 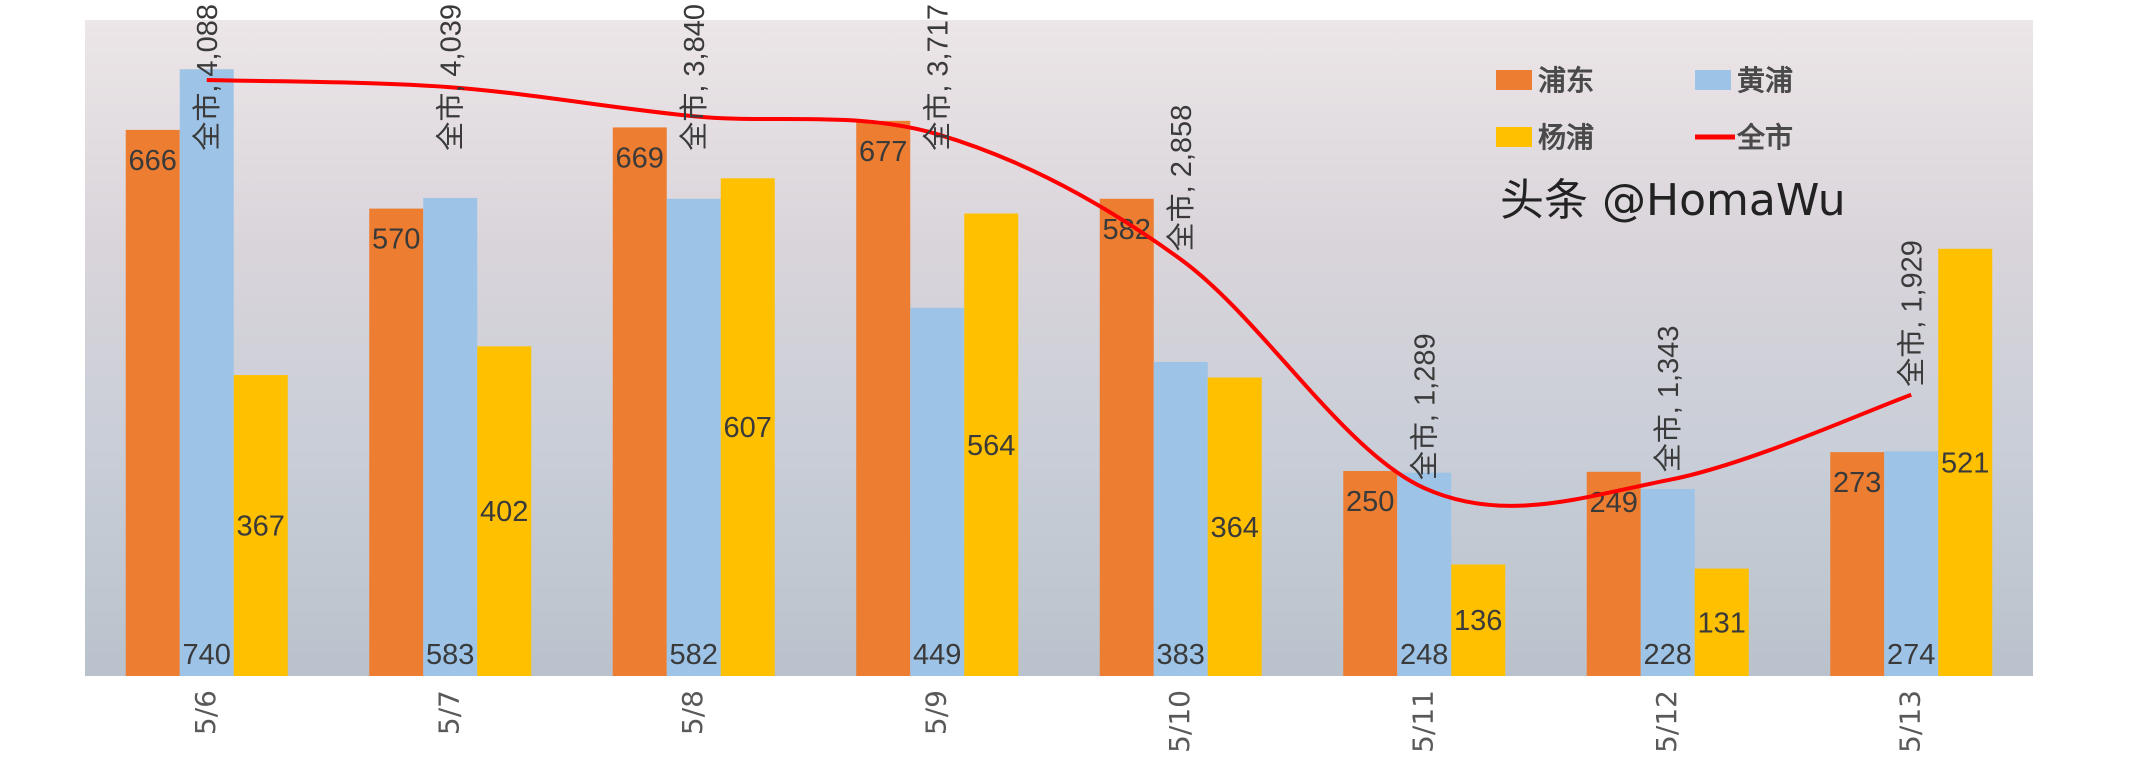 What do you see at coordinates (1911, 313) in the screenshot?
I see `line-data-label: 全市, 1,929` at bounding box center [1911, 313].